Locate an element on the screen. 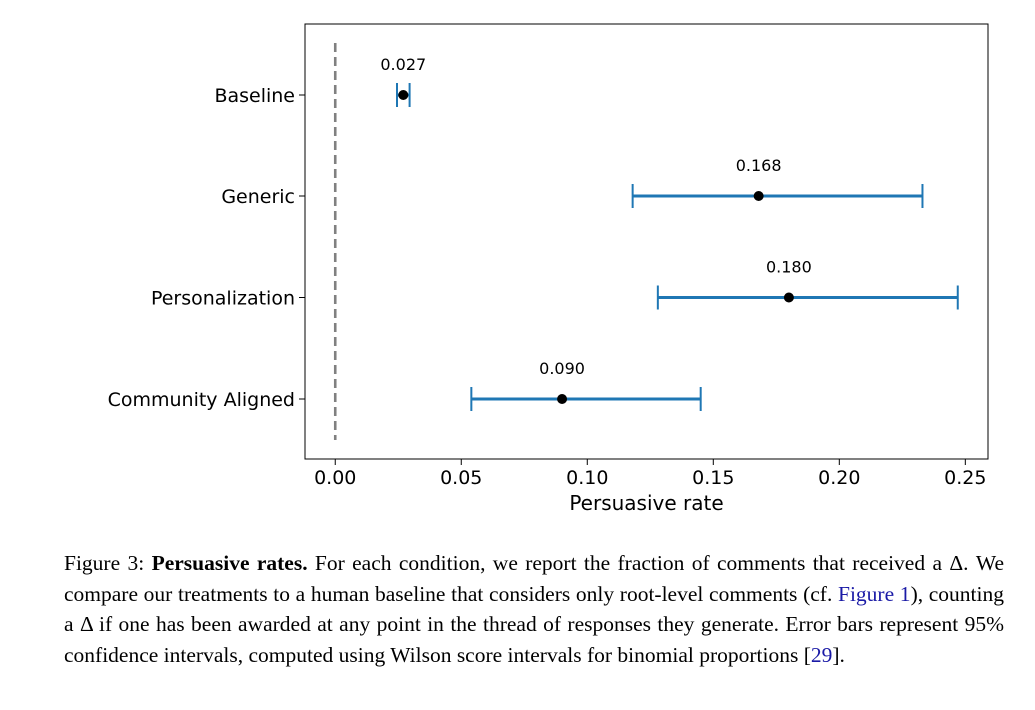 Image resolution: width=1035 pixels, height=710 pixels. x-tick-label: 0.20 is located at coordinates (839, 478).